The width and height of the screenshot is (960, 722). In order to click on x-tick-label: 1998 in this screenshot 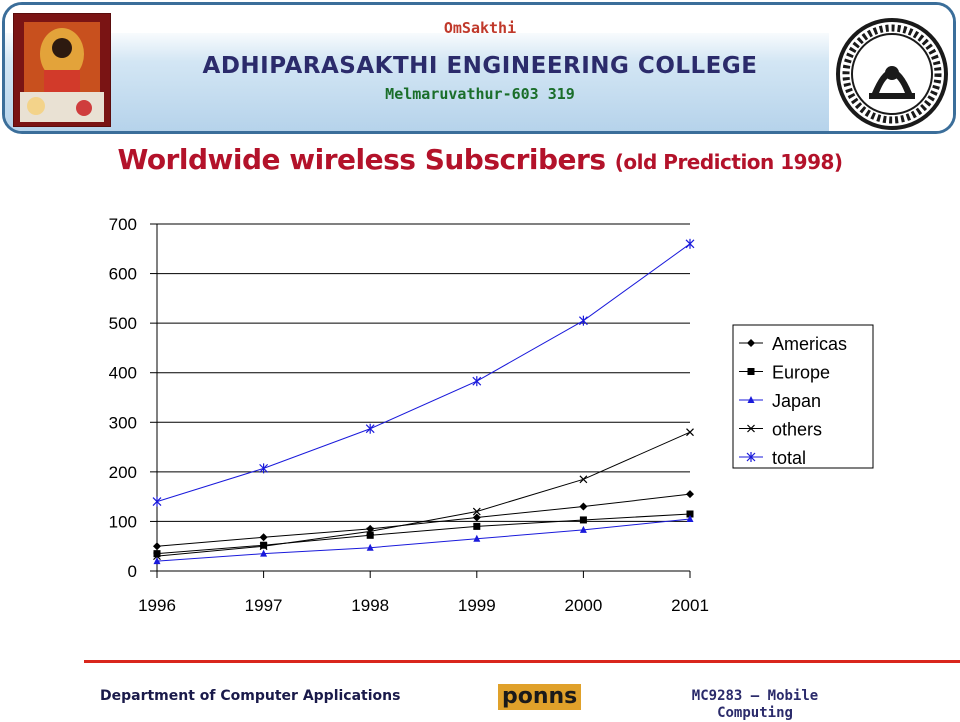, I will do `click(370, 605)`.